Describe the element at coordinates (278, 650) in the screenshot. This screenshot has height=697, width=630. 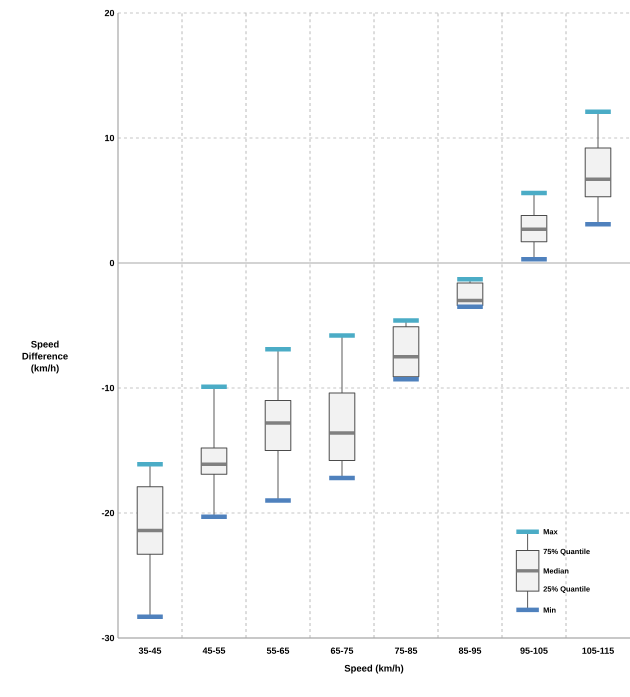
I see `x-tick-label: 55-65` at that location.